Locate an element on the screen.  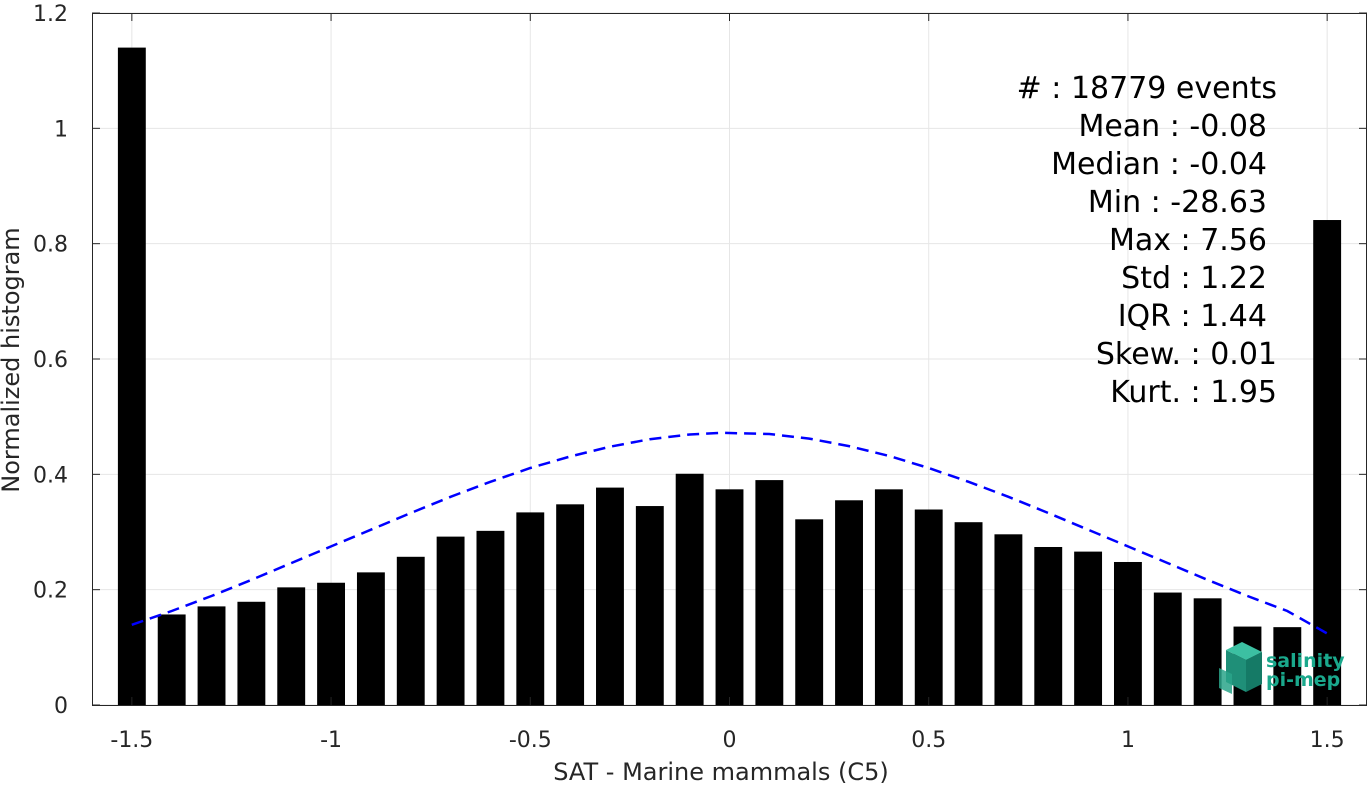
stat-kurt: Kurt. : 1.95 is located at coordinates (1193, 392).